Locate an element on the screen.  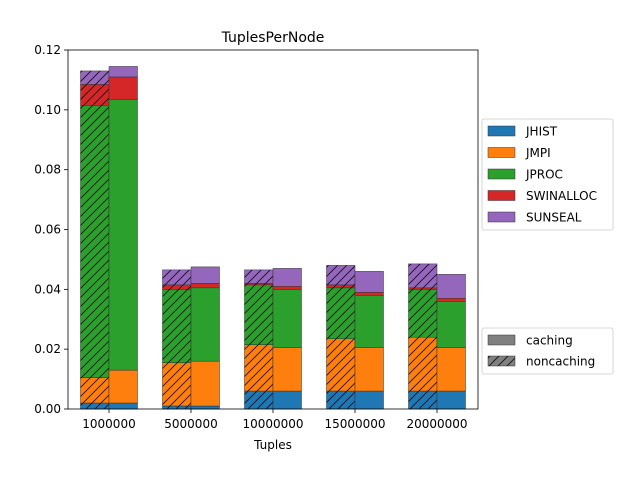
legend-swatch-jhist is located at coordinates (501, 131).